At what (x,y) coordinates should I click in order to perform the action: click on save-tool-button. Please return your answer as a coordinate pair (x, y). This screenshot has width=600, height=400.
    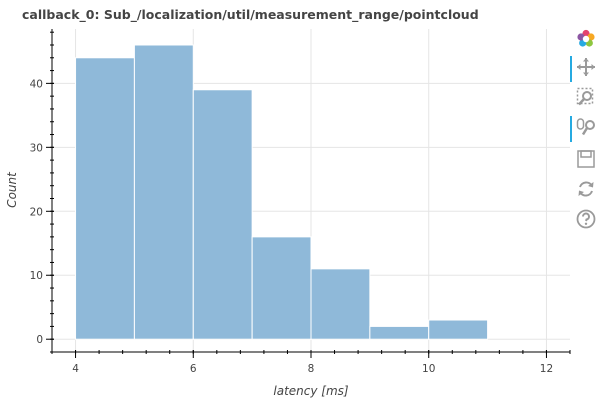
    Looking at the image, I should click on (585, 160).